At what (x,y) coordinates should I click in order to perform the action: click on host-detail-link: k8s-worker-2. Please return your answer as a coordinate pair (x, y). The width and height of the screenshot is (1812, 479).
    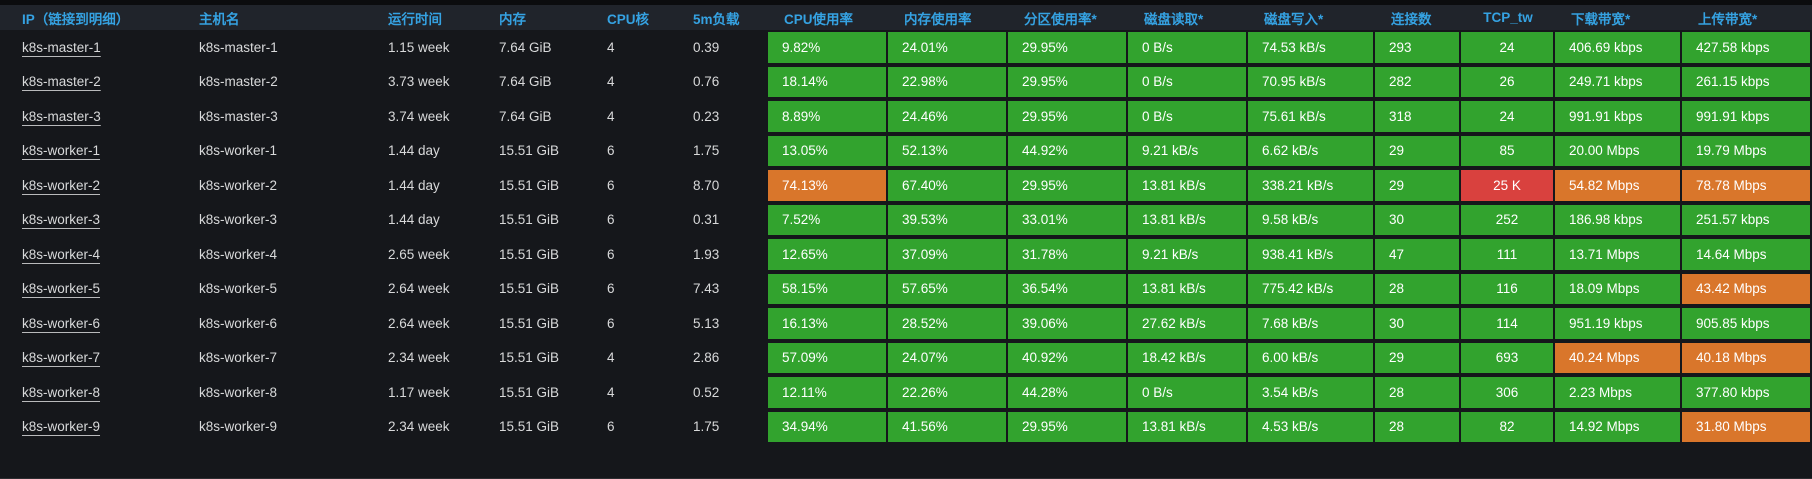
    Looking at the image, I should click on (61, 185).